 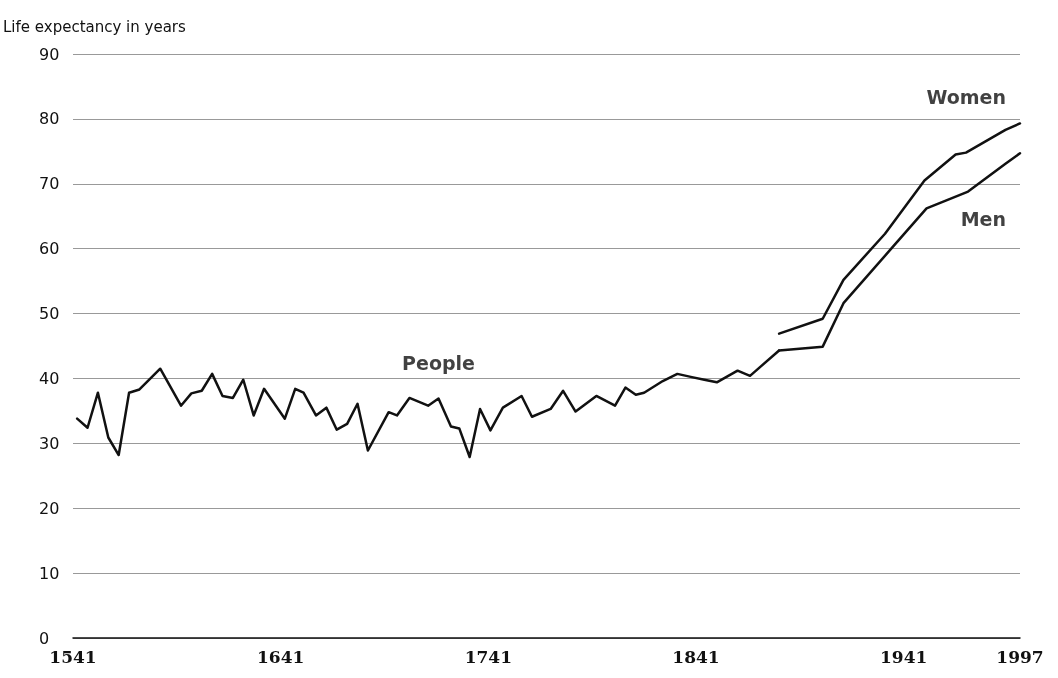 What do you see at coordinates (49, 443) in the screenshot?
I see `y-tick-label: 30` at bounding box center [49, 443].